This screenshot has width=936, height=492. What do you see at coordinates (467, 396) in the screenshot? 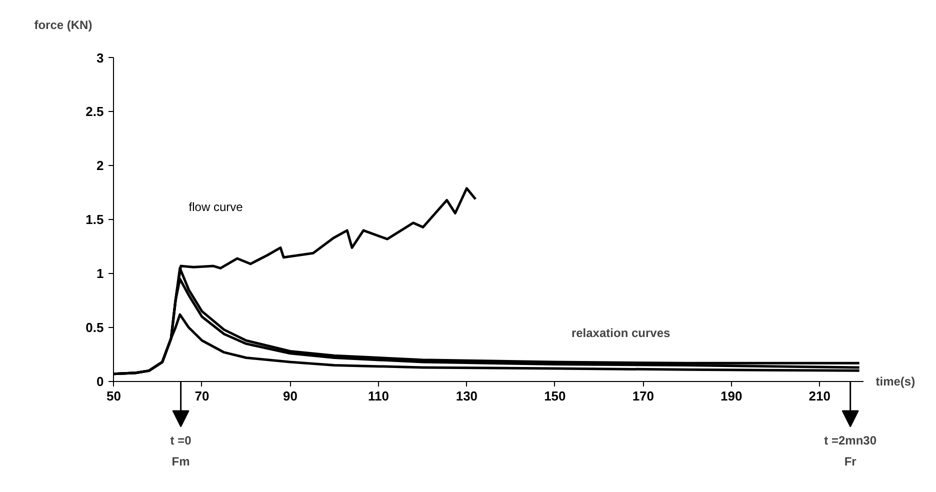
I see `x-tick-label: 130` at bounding box center [467, 396].